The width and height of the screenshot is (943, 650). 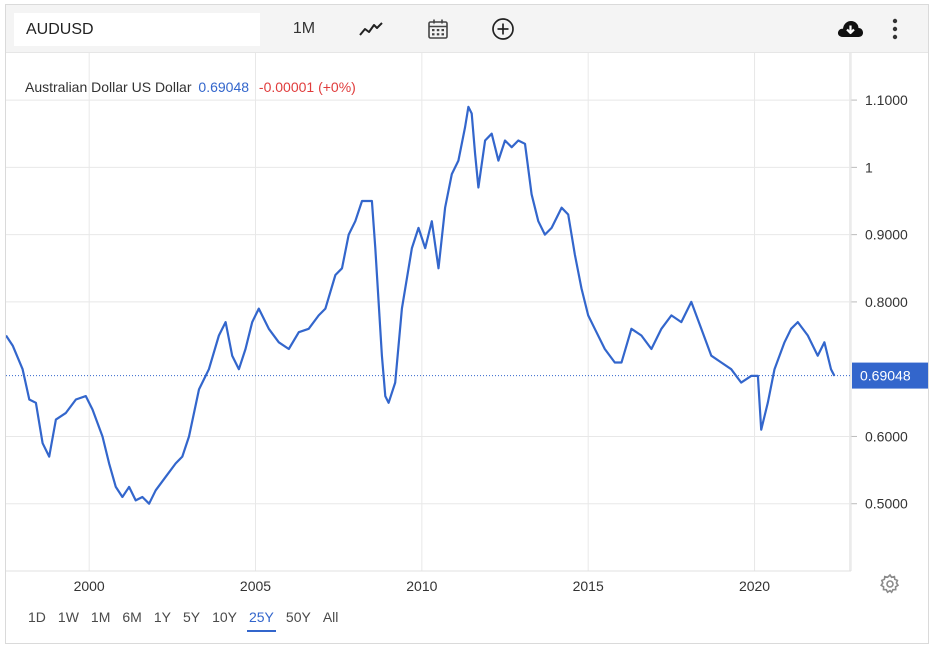 What do you see at coordinates (885, 376) in the screenshot?
I see `last-value-label: 0.69048` at bounding box center [885, 376].